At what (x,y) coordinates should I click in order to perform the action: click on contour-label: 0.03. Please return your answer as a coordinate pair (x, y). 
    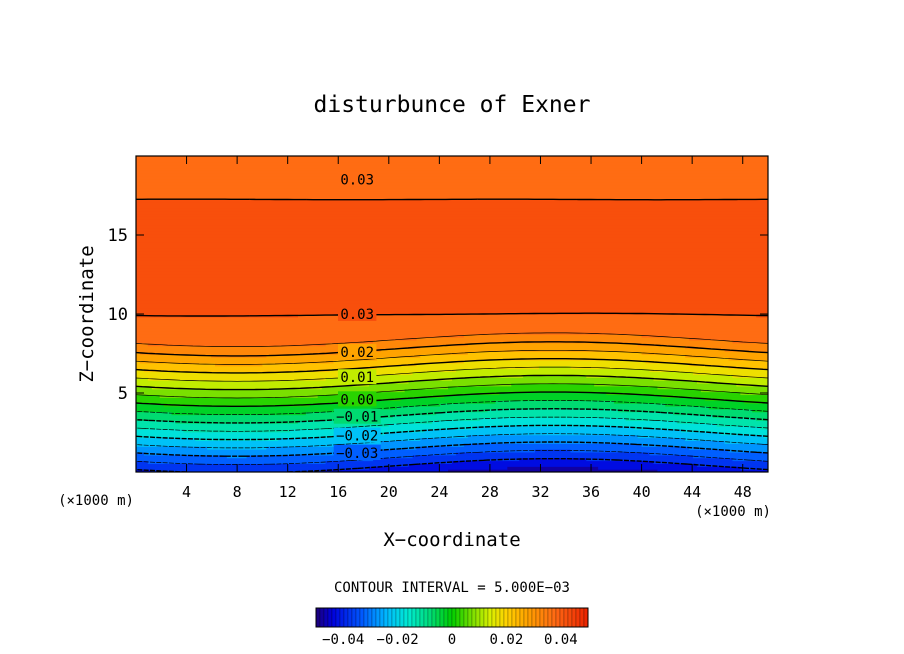
    Looking at the image, I should click on (357, 181).